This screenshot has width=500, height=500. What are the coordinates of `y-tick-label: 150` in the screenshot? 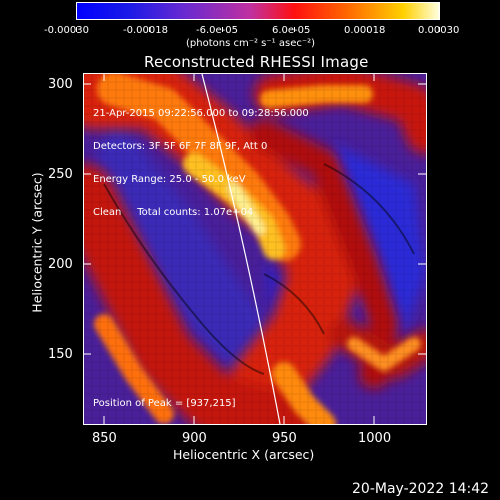 It's located at (60, 354).